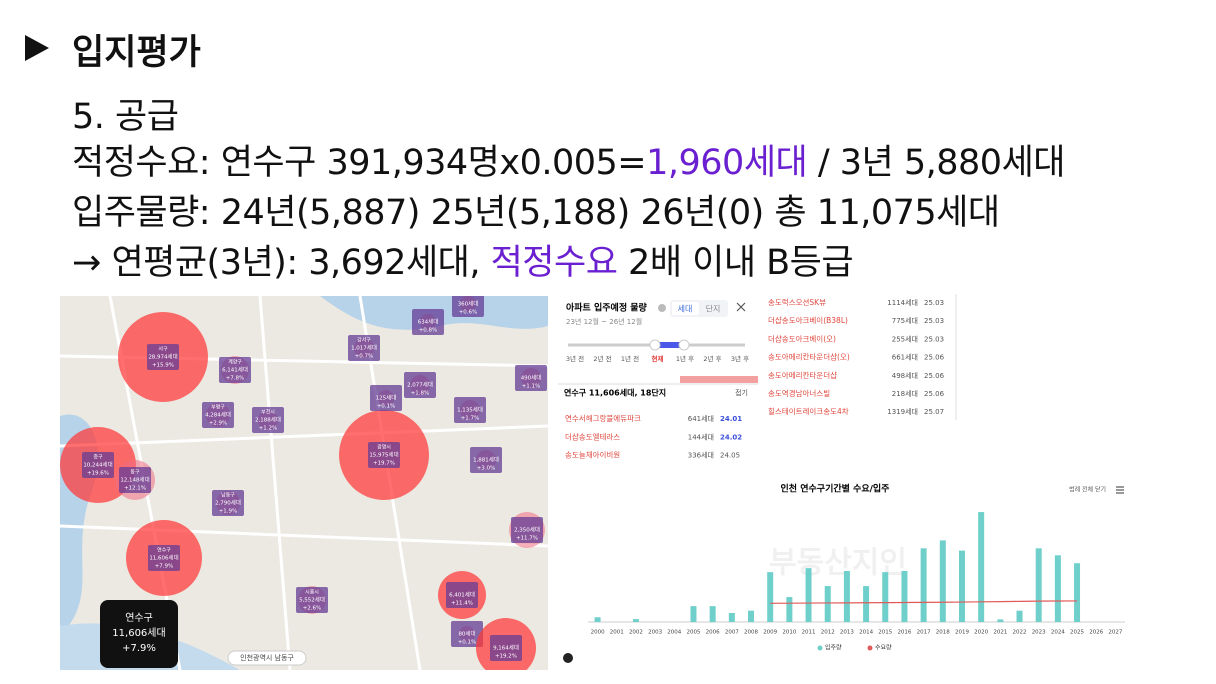  I want to click on bubble-units: 80세대, so click(466, 634).